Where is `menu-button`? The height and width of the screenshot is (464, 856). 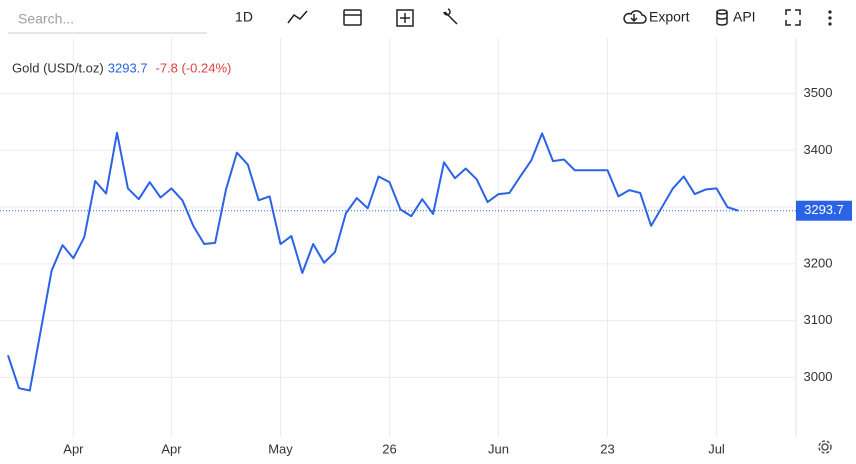 menu-button is located at coordinates (830, 18).